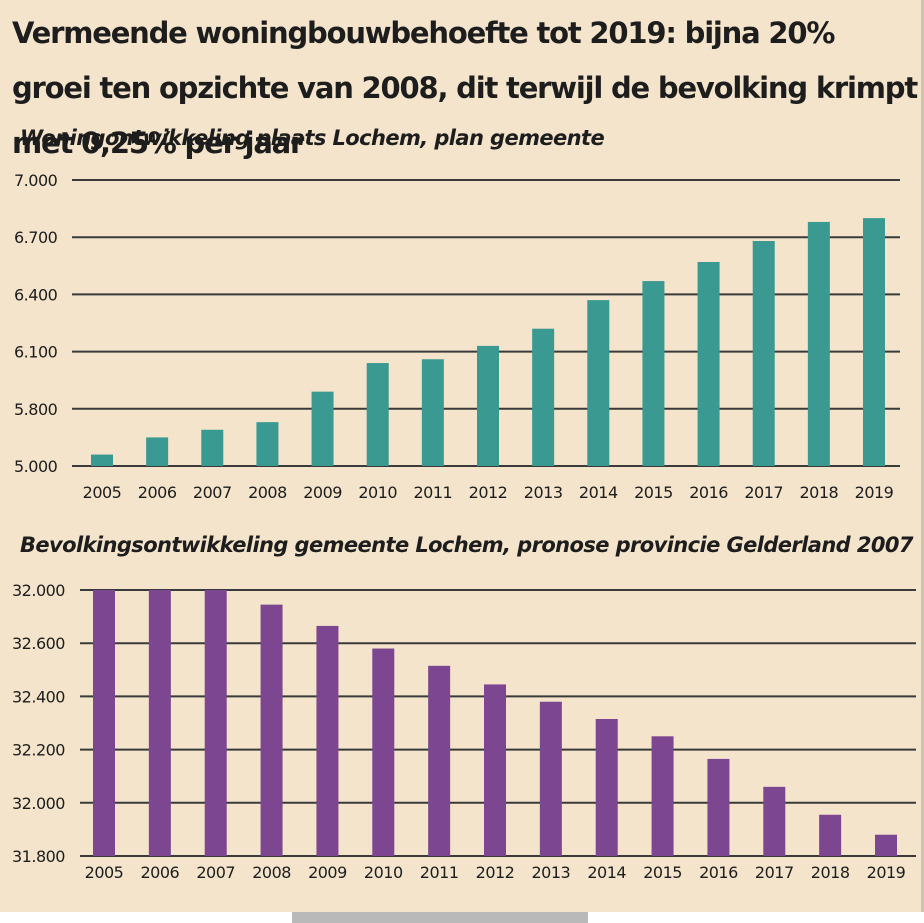  Describe the element at coordinates (322, 428) in the screenshot. I see `housing-bar-2009` at that location.